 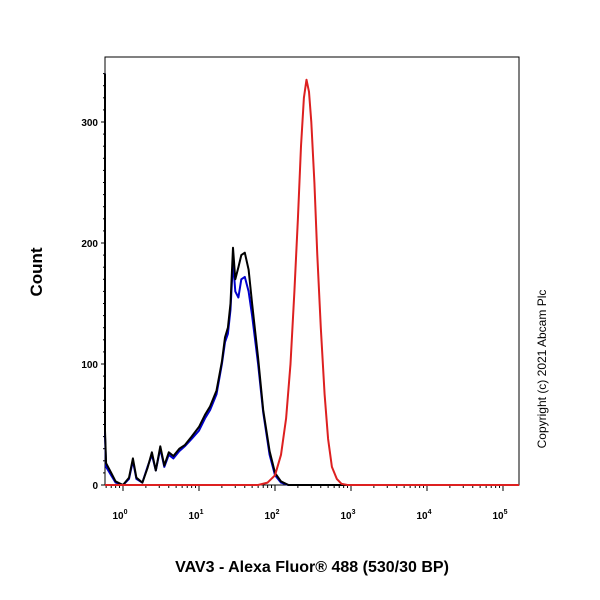 I want to click on x-tick-exponent: 5, so click(x=506, y=512).